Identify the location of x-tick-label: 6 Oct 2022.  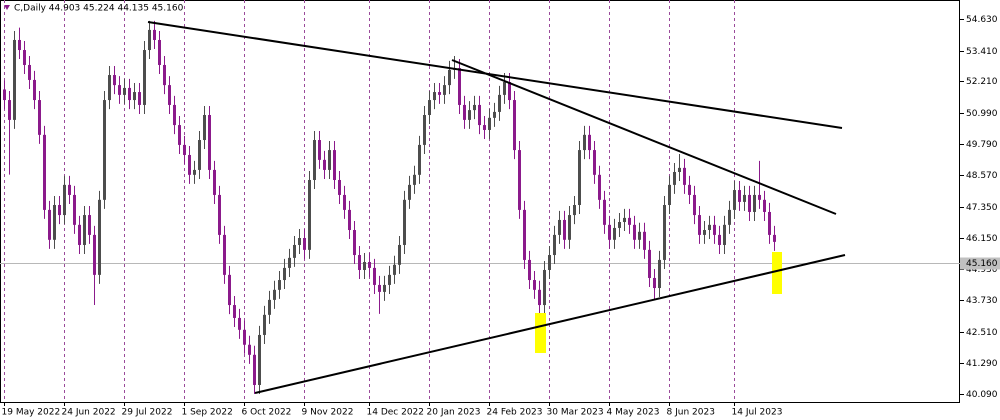
(267, 413).